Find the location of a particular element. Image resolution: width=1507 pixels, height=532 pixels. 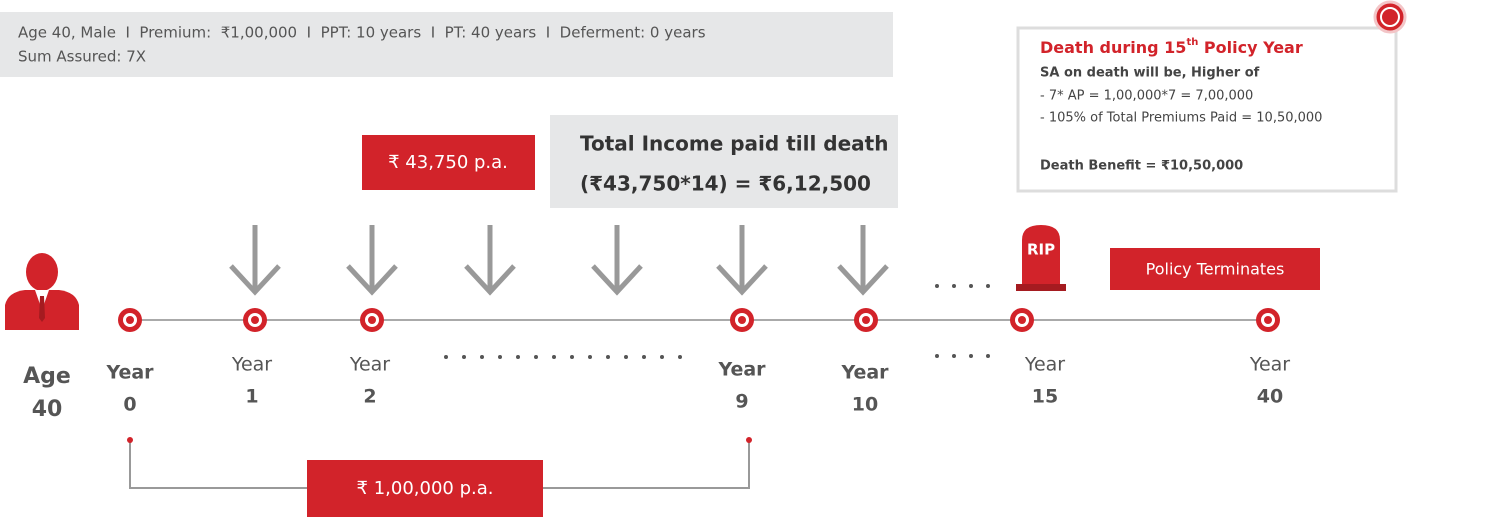

death-option: - 7* AP = 1,00,000*7 = 7,00,000 is located at coordinates (1146, 96).